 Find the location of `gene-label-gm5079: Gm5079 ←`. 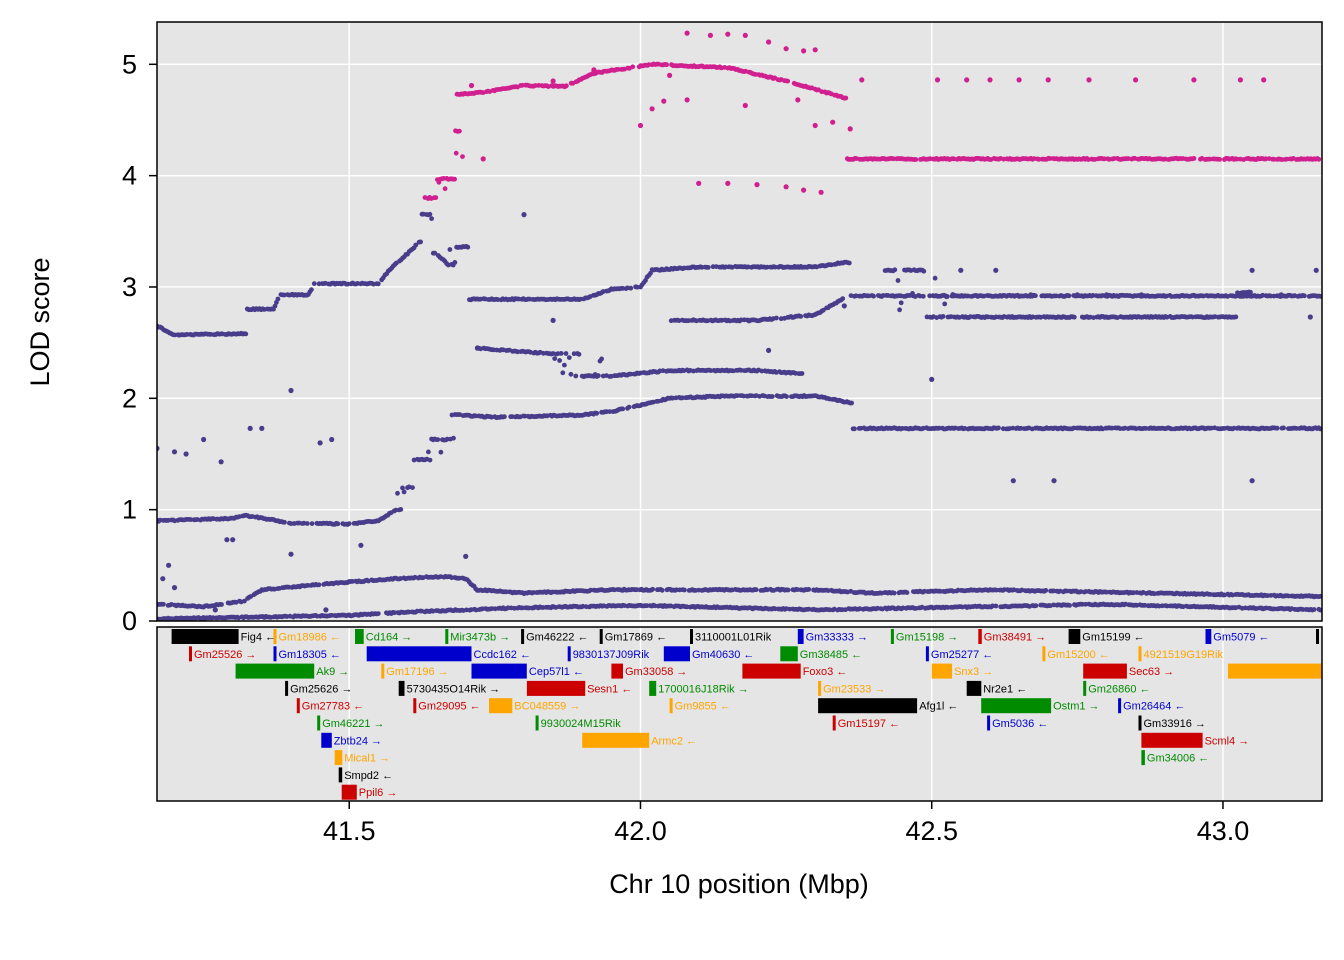

gene-label-gm5079: Gm5079 ← is located at coordinates (1241, 638).